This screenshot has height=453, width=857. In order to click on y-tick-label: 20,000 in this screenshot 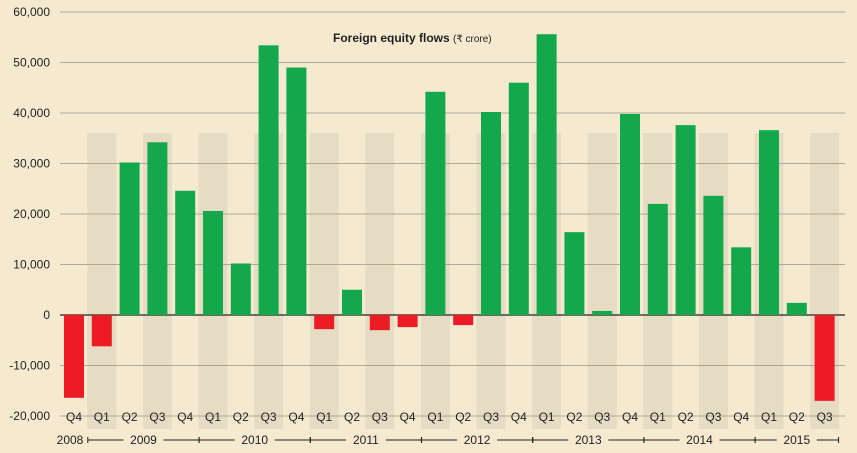, I will do `click(31, 214)`.